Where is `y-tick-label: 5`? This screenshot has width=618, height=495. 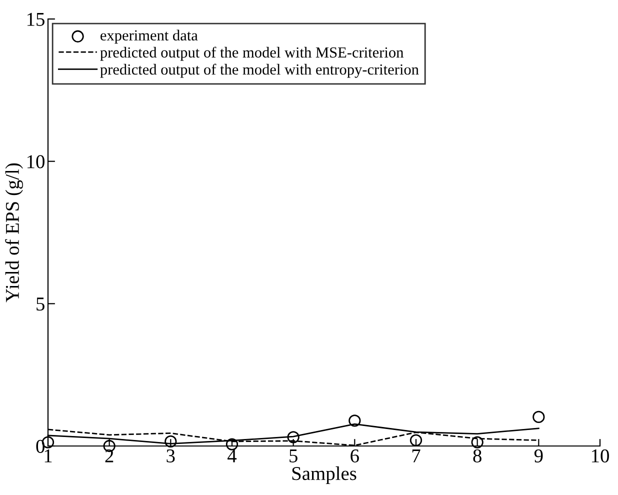
y-tick-label: 5 is located at coordinates (40, 304).